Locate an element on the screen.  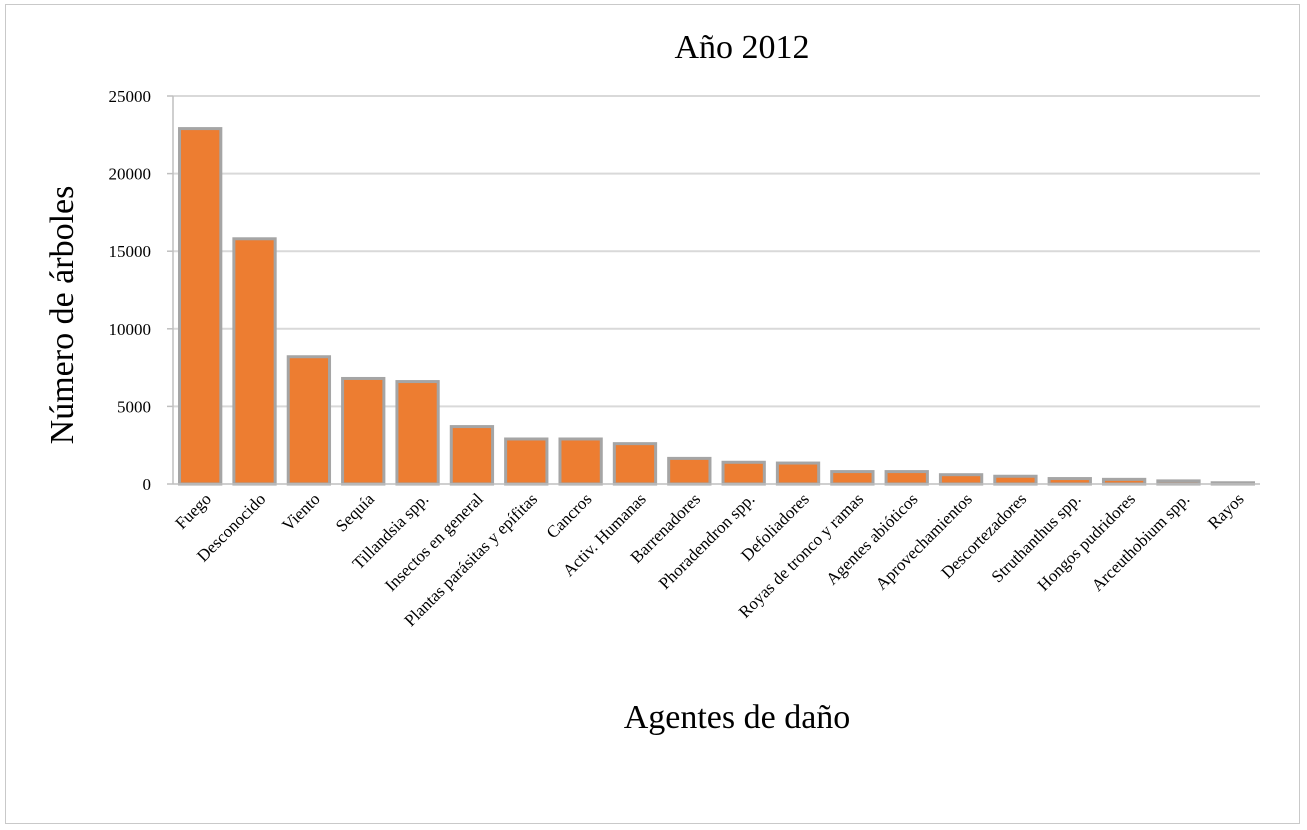
x-tick-label: Arceuthobium spp. is located at coordinates (1141, 542).